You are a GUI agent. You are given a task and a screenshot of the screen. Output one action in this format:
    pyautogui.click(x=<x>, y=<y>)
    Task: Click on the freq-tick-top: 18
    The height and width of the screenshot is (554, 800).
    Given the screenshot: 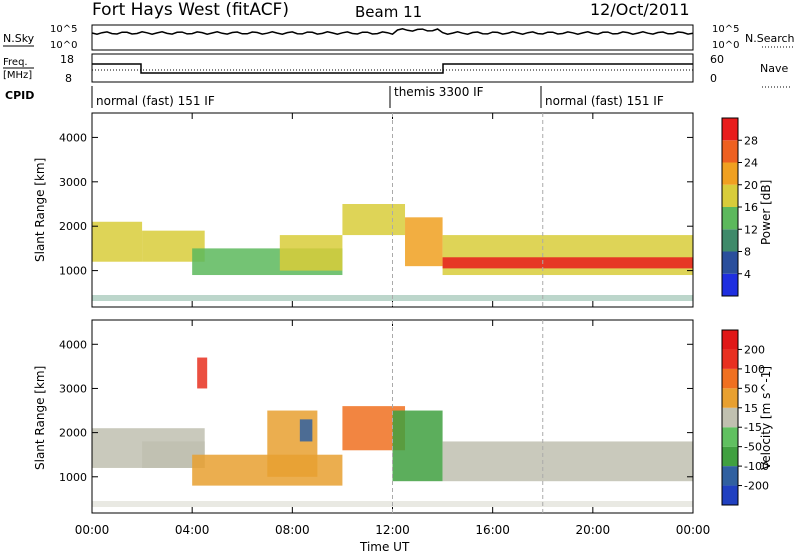 What is the action you would take?
    pyautogui.click(x=67, y=59)
    